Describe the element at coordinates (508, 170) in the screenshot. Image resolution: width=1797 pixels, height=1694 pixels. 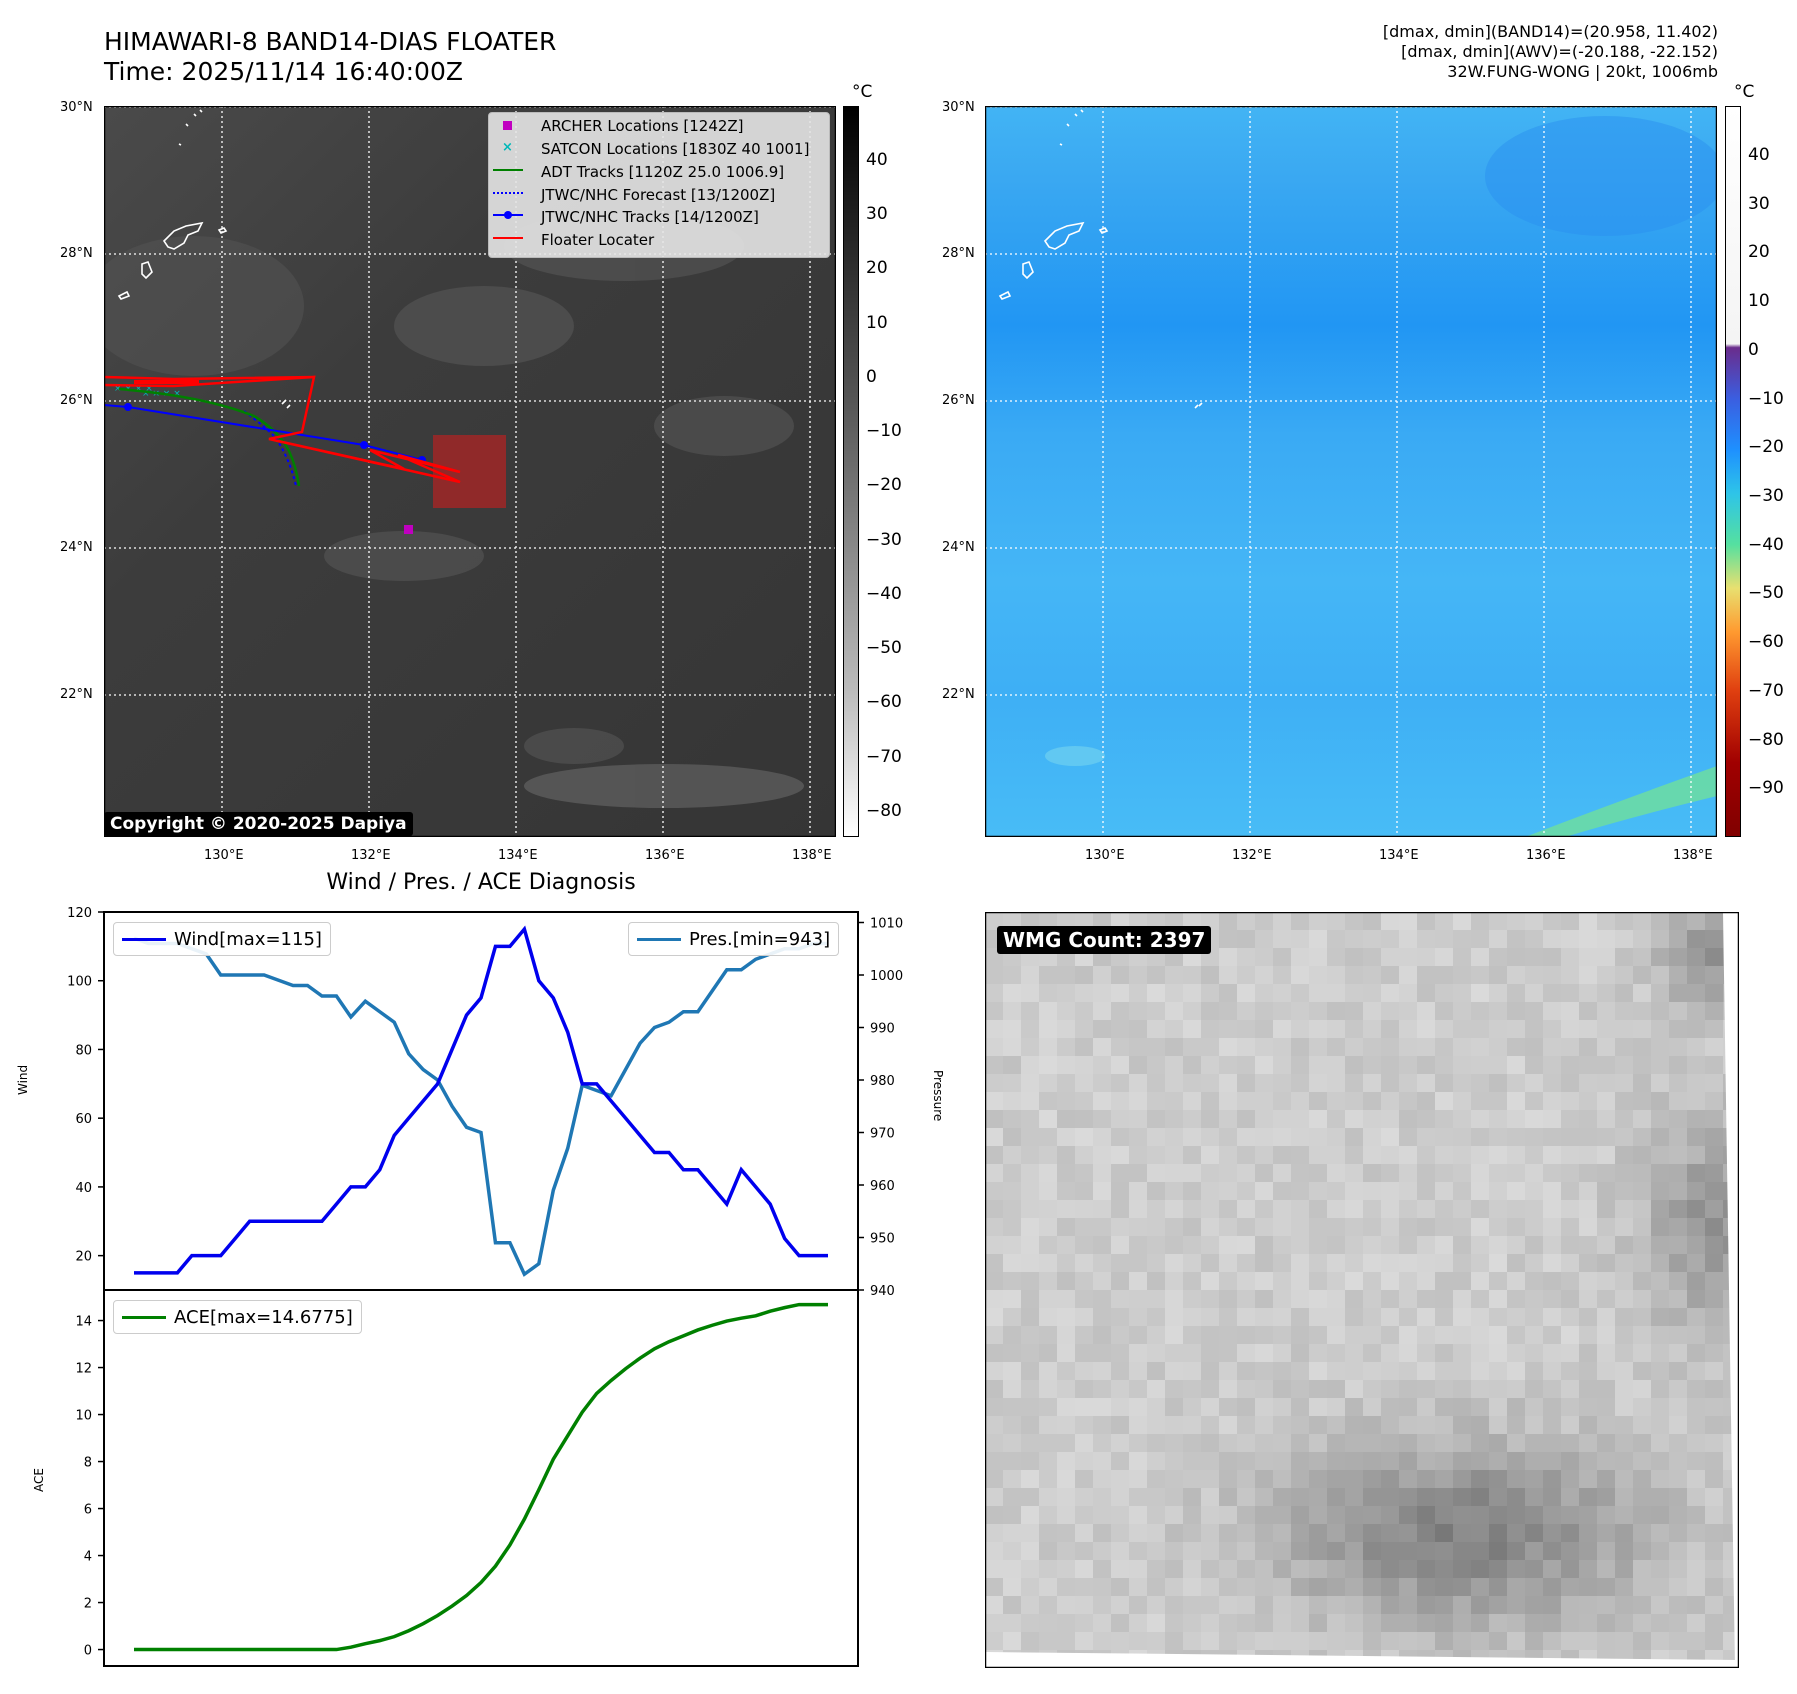
I see `legend-adt-symbol` at that location.